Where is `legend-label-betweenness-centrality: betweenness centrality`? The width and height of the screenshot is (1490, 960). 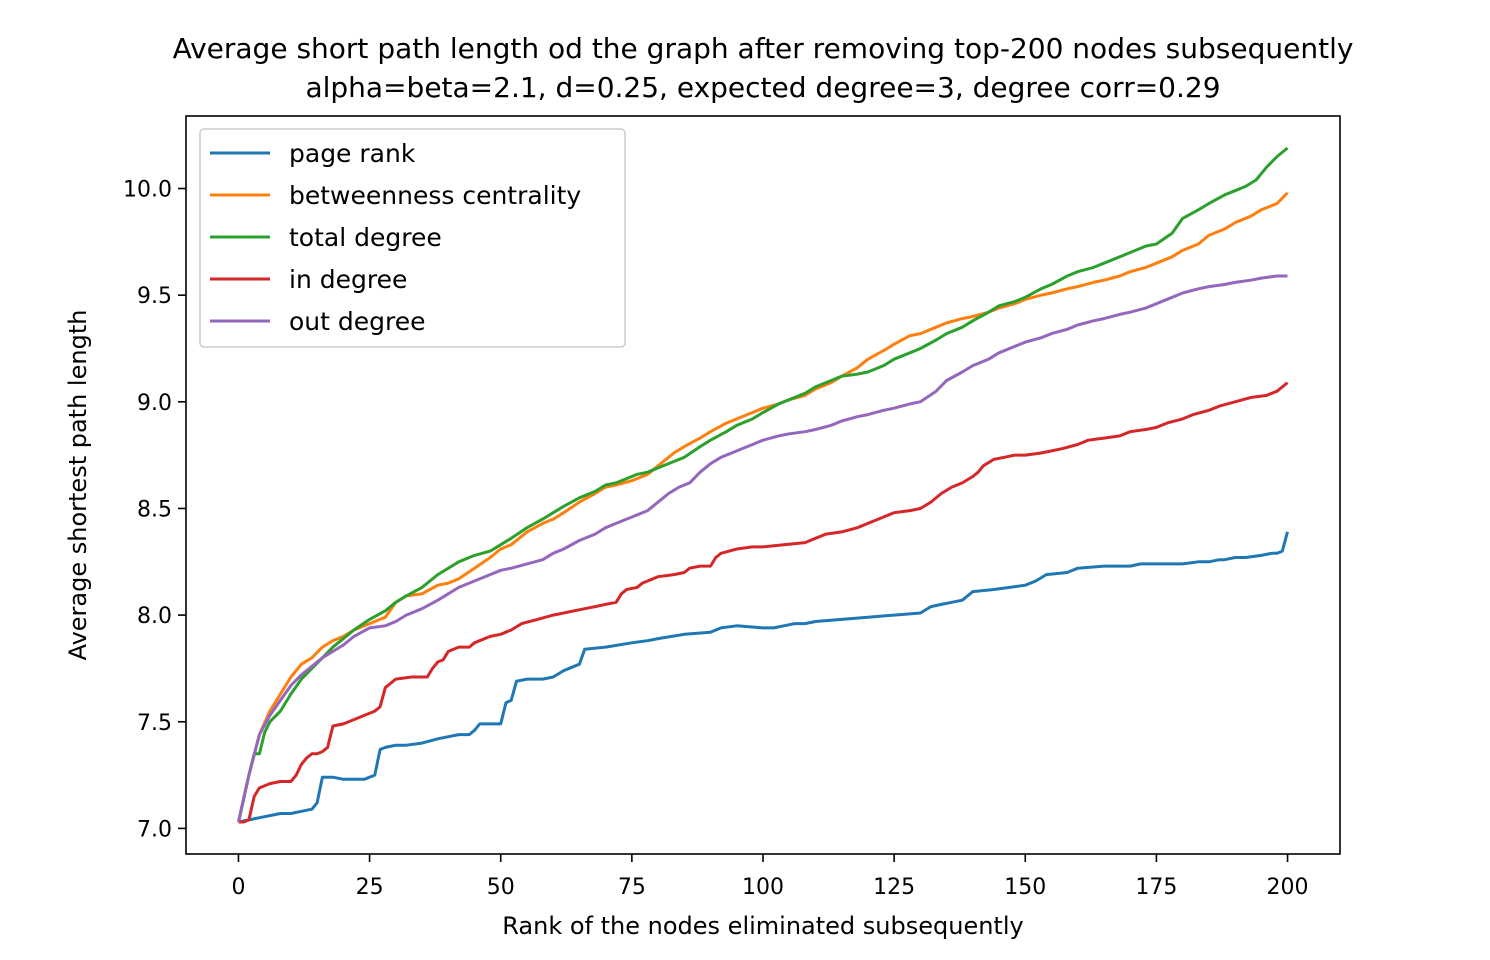 legend-label-betweenness-centrality: betweenness centrality is located at coordinates (435, 195).